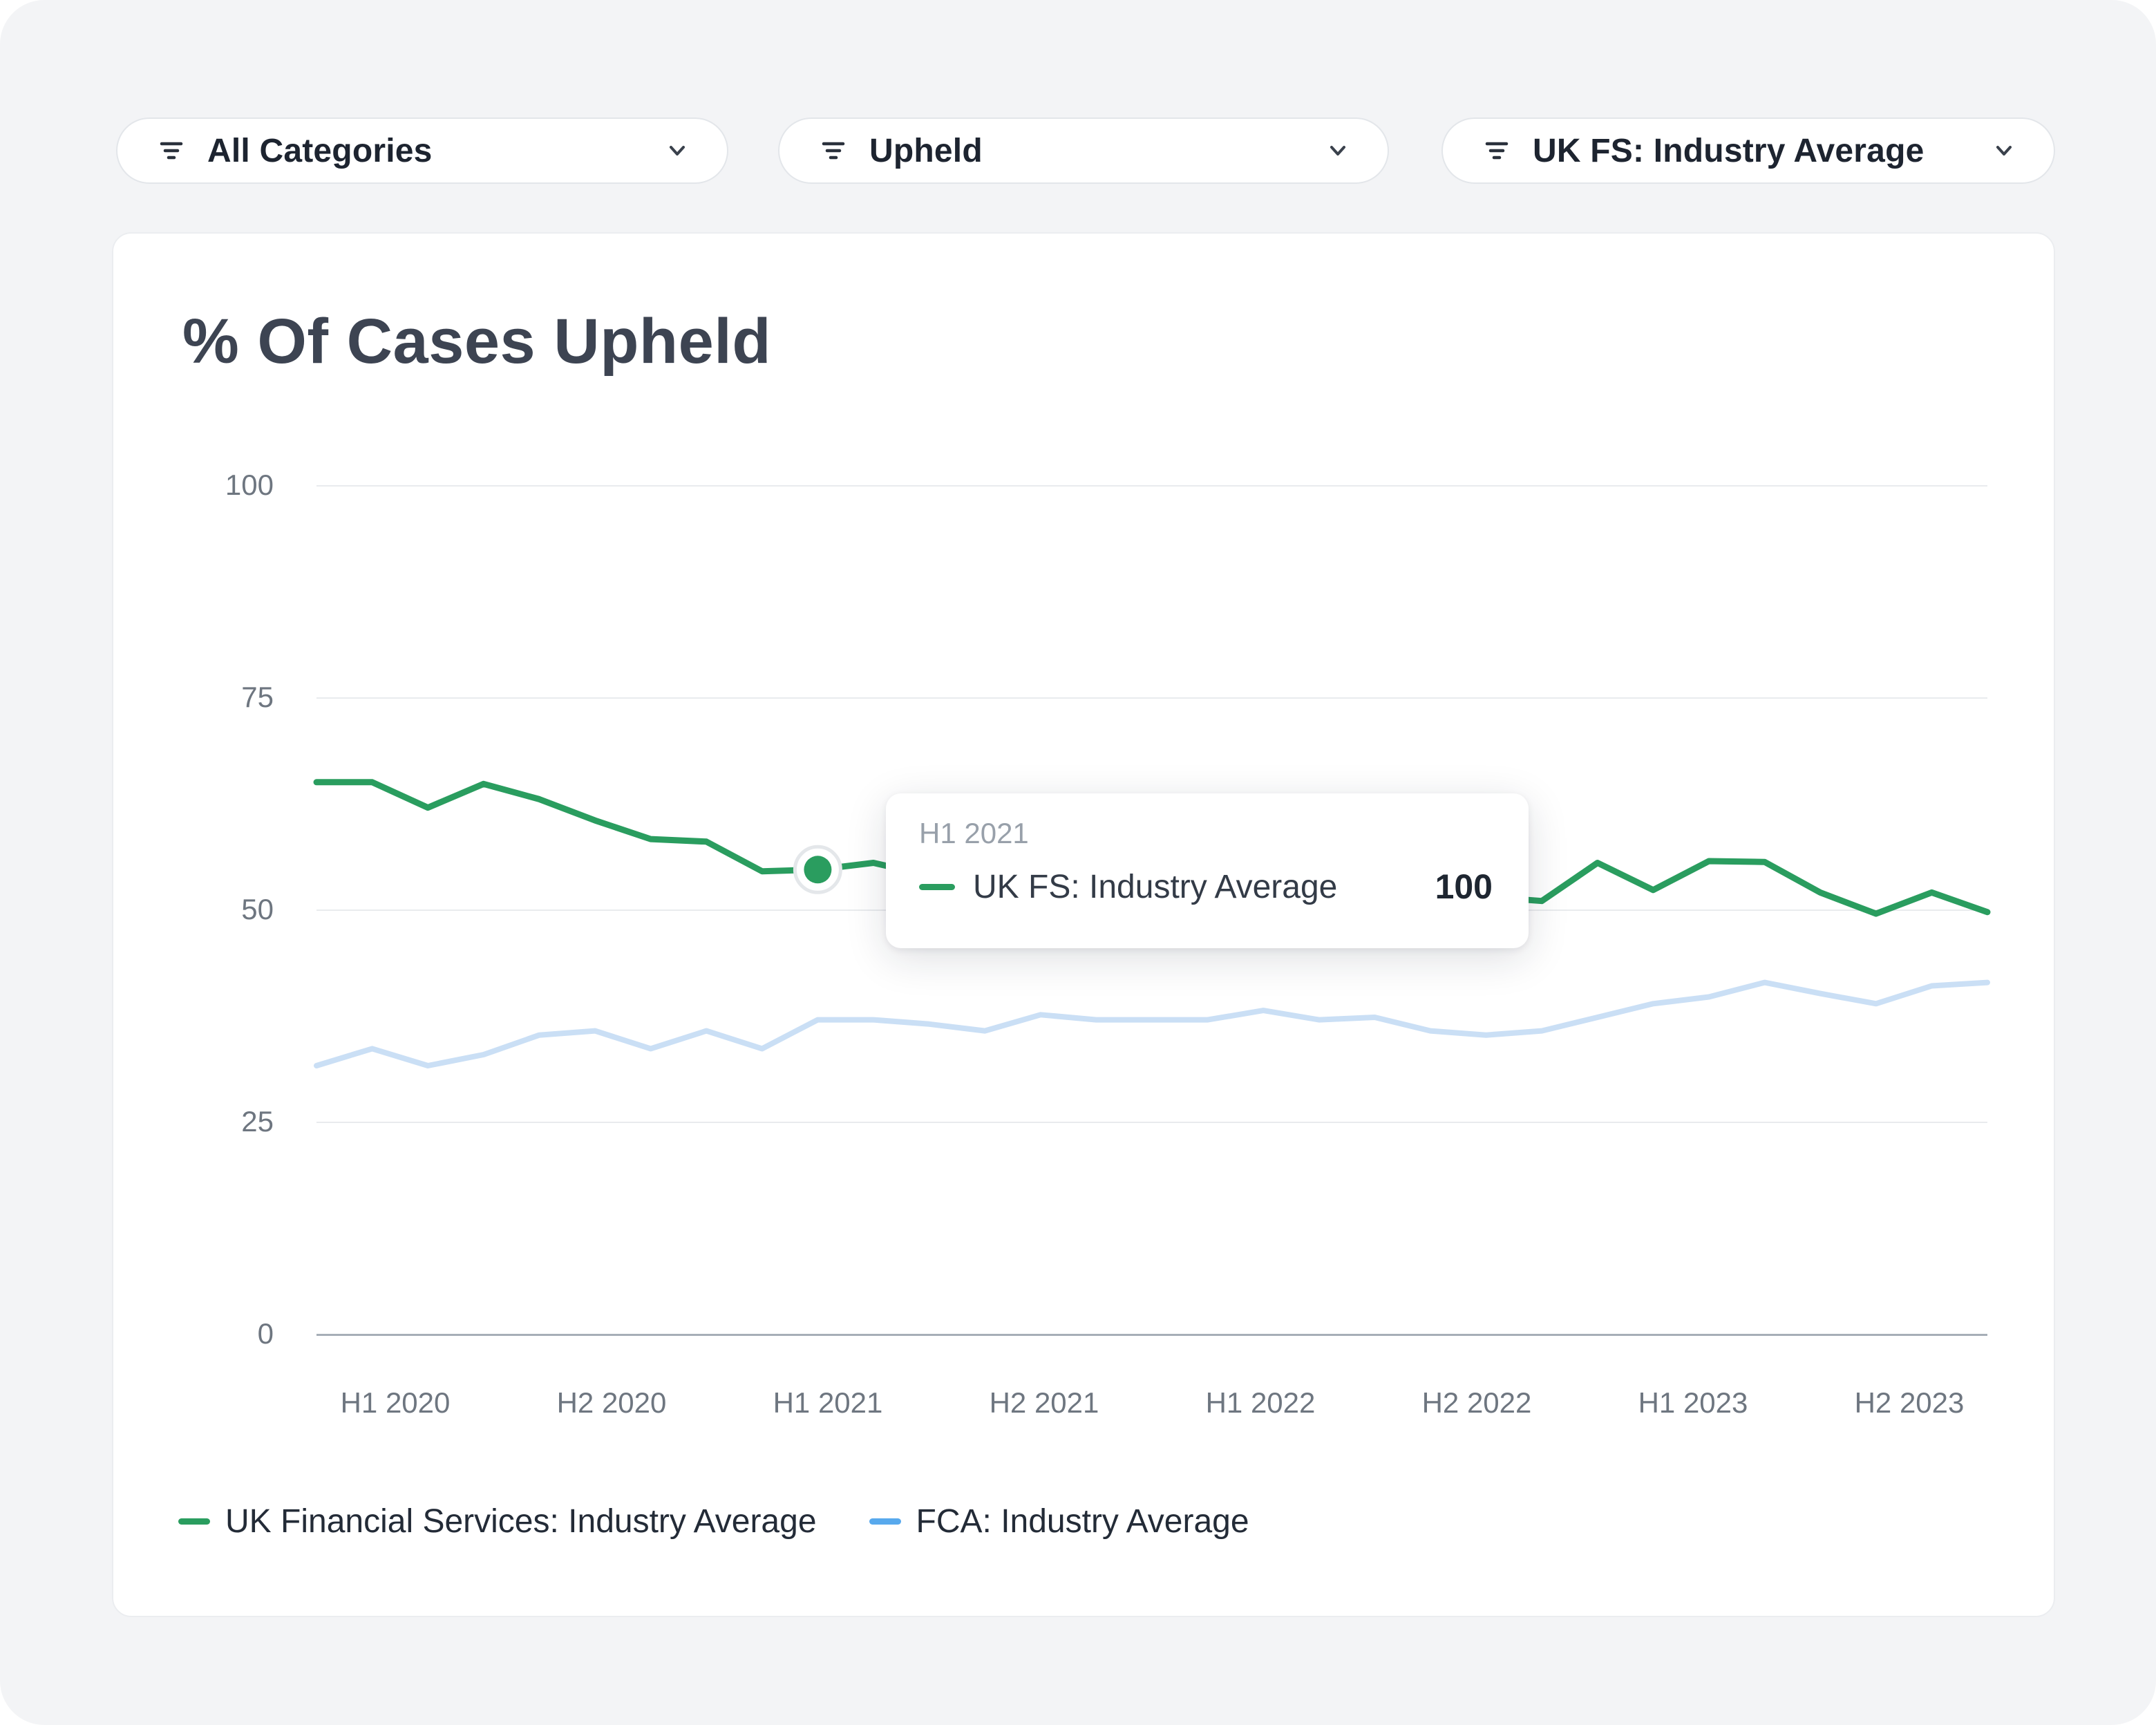 The image size is (2156, 1725). What do you see at coordinates (1693, 1403) in the screenshot?
I see `x-axis-label: H1 2023` at bounding box center [1693, 1403].